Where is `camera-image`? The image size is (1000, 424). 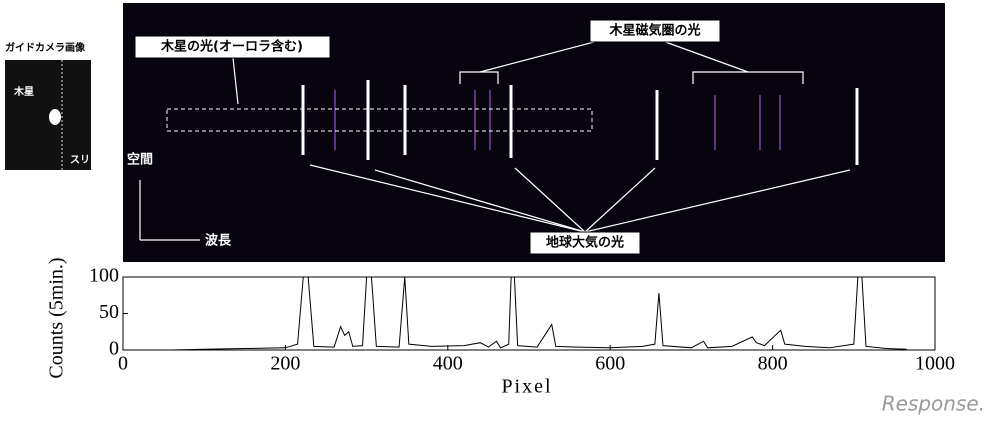
camera-image is located at coordinates (48, 115).